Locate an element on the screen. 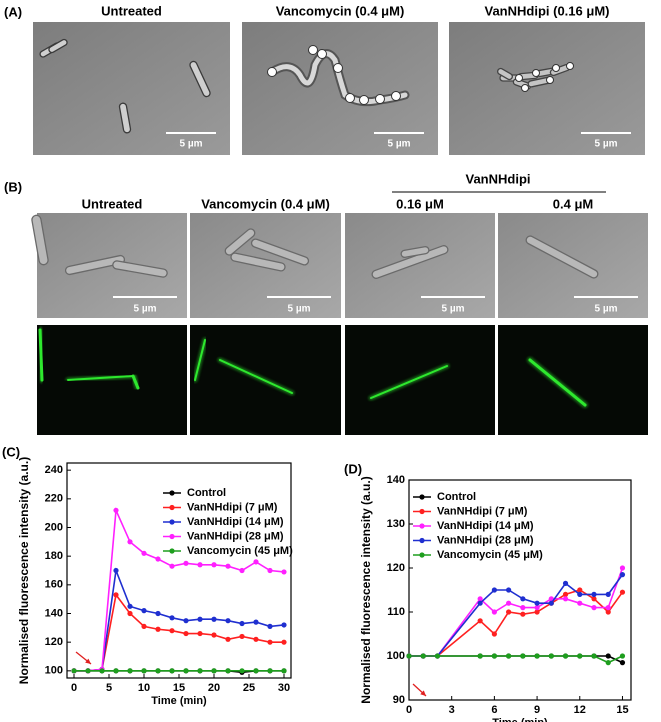 This screenshot has width=661, height=722. y-tick-label: 200 is located at coordinates (54, 527).